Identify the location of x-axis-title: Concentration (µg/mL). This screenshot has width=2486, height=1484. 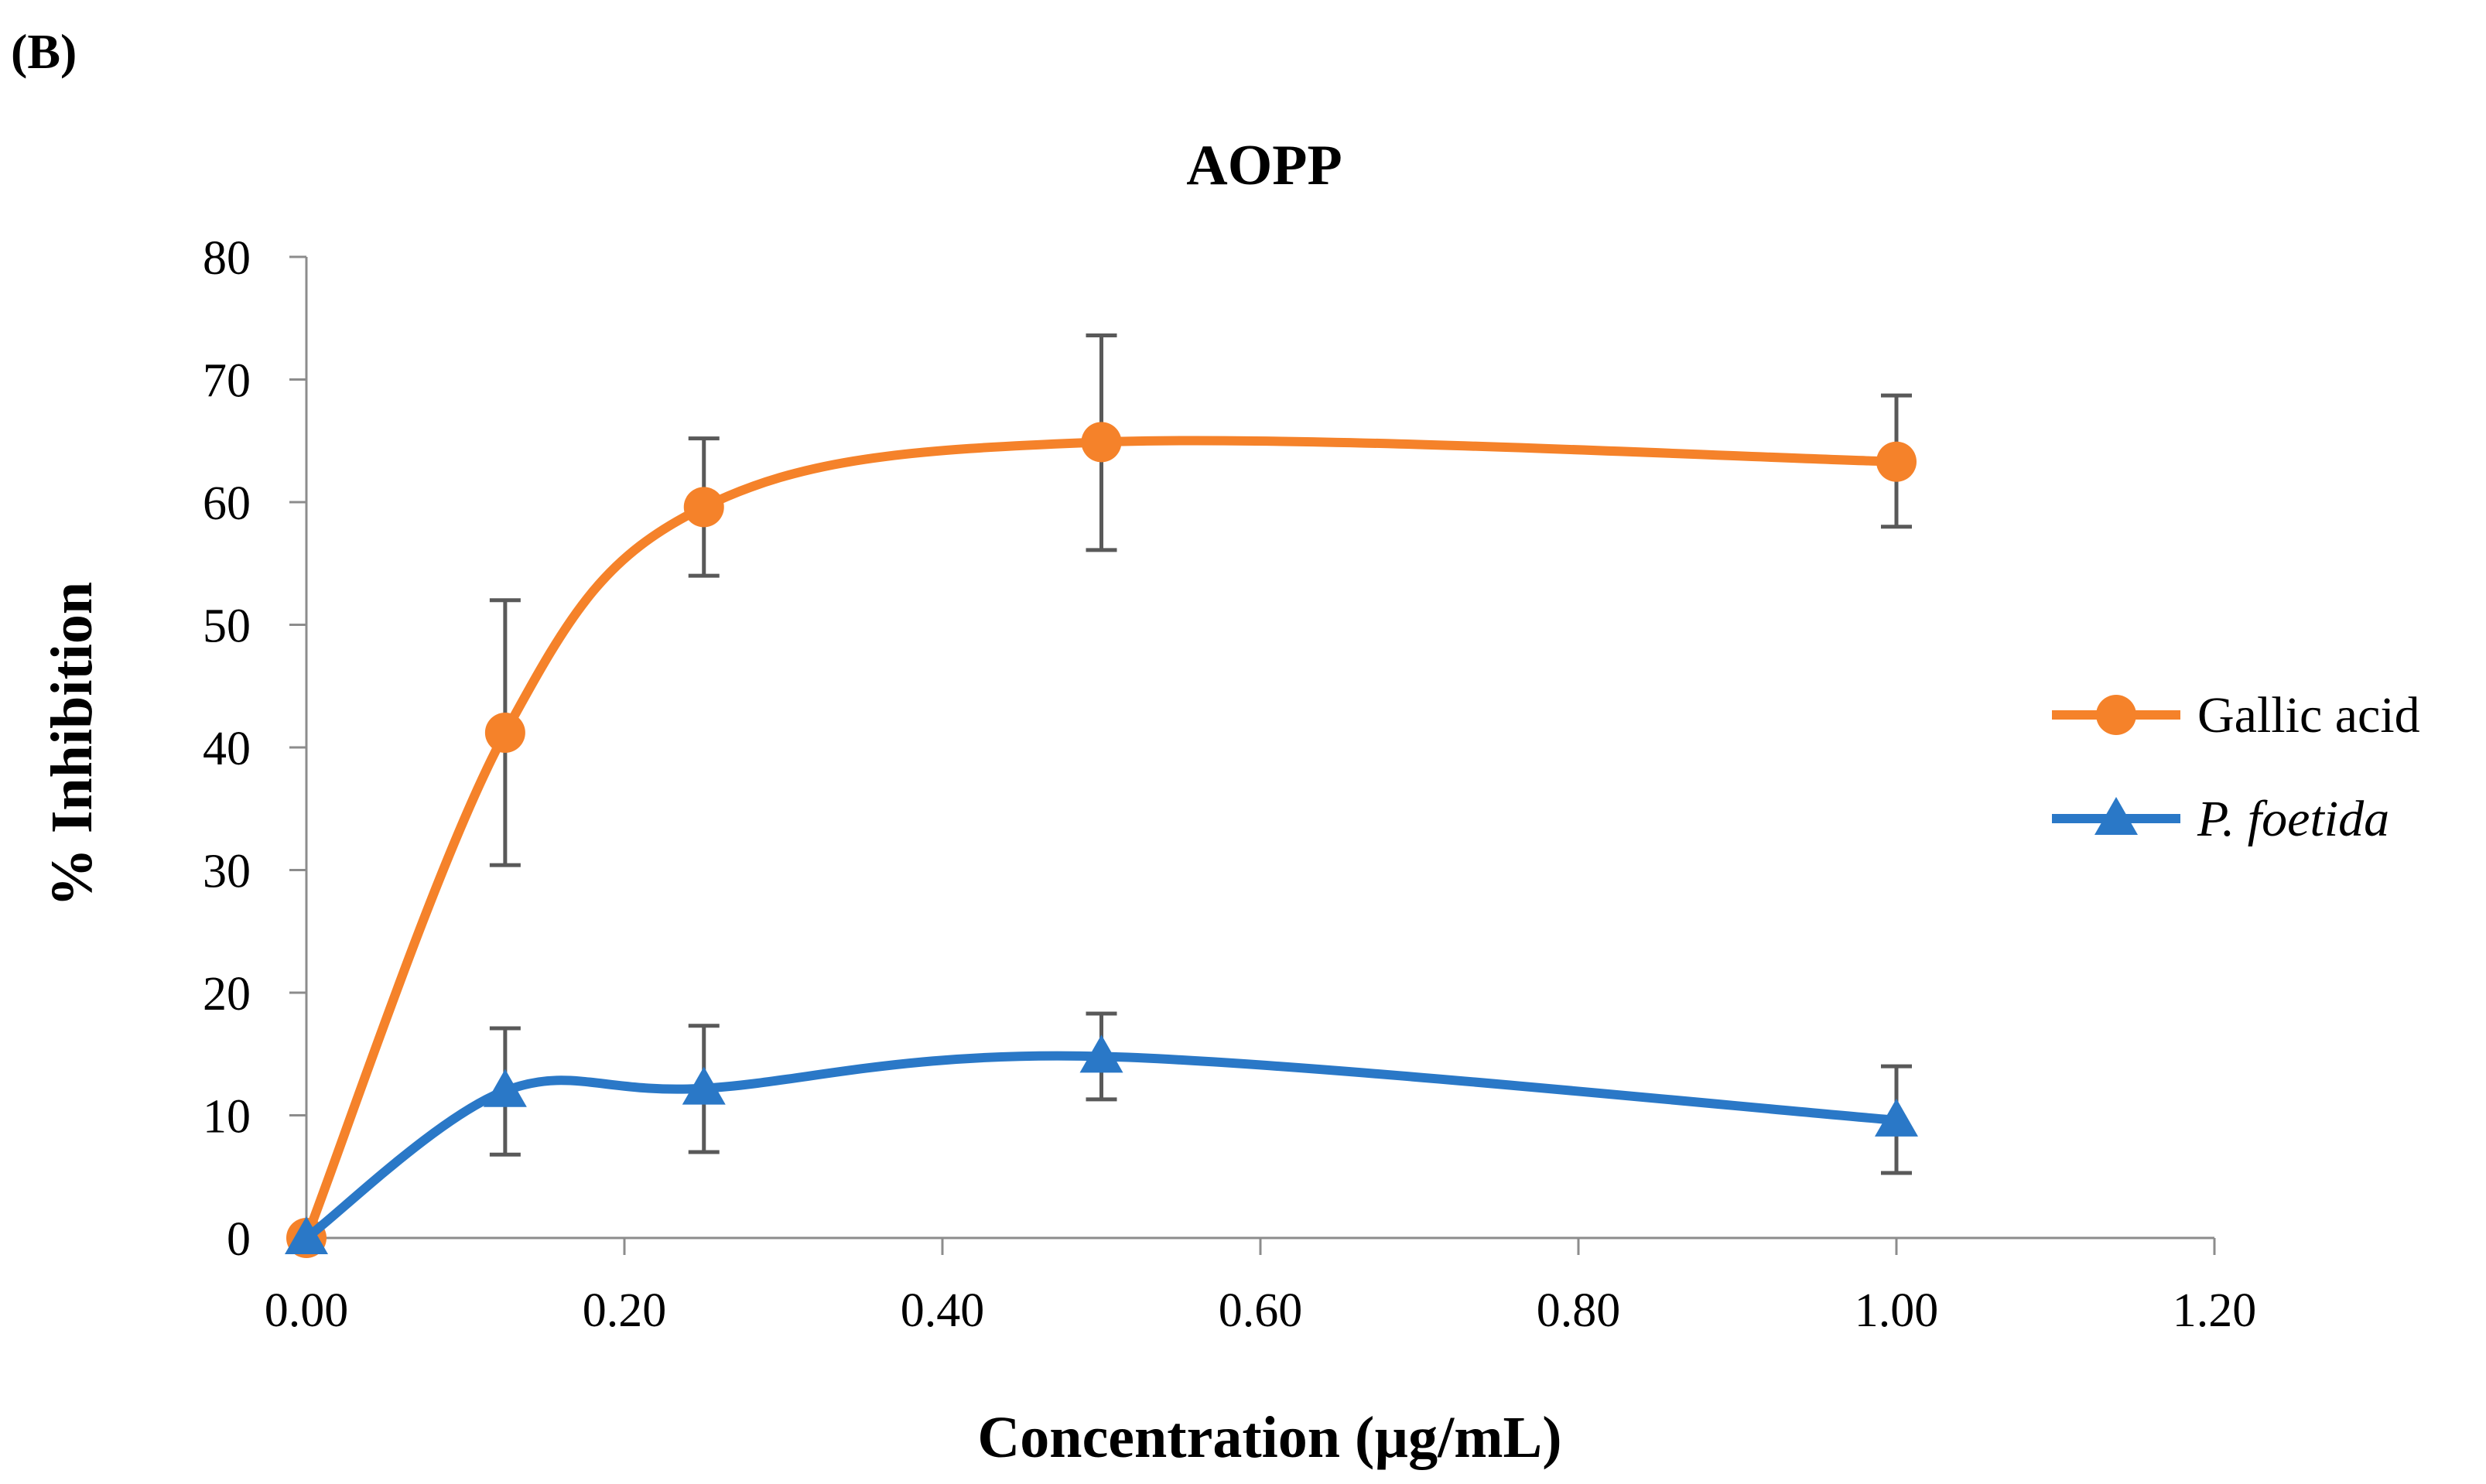
(1269, 1438).